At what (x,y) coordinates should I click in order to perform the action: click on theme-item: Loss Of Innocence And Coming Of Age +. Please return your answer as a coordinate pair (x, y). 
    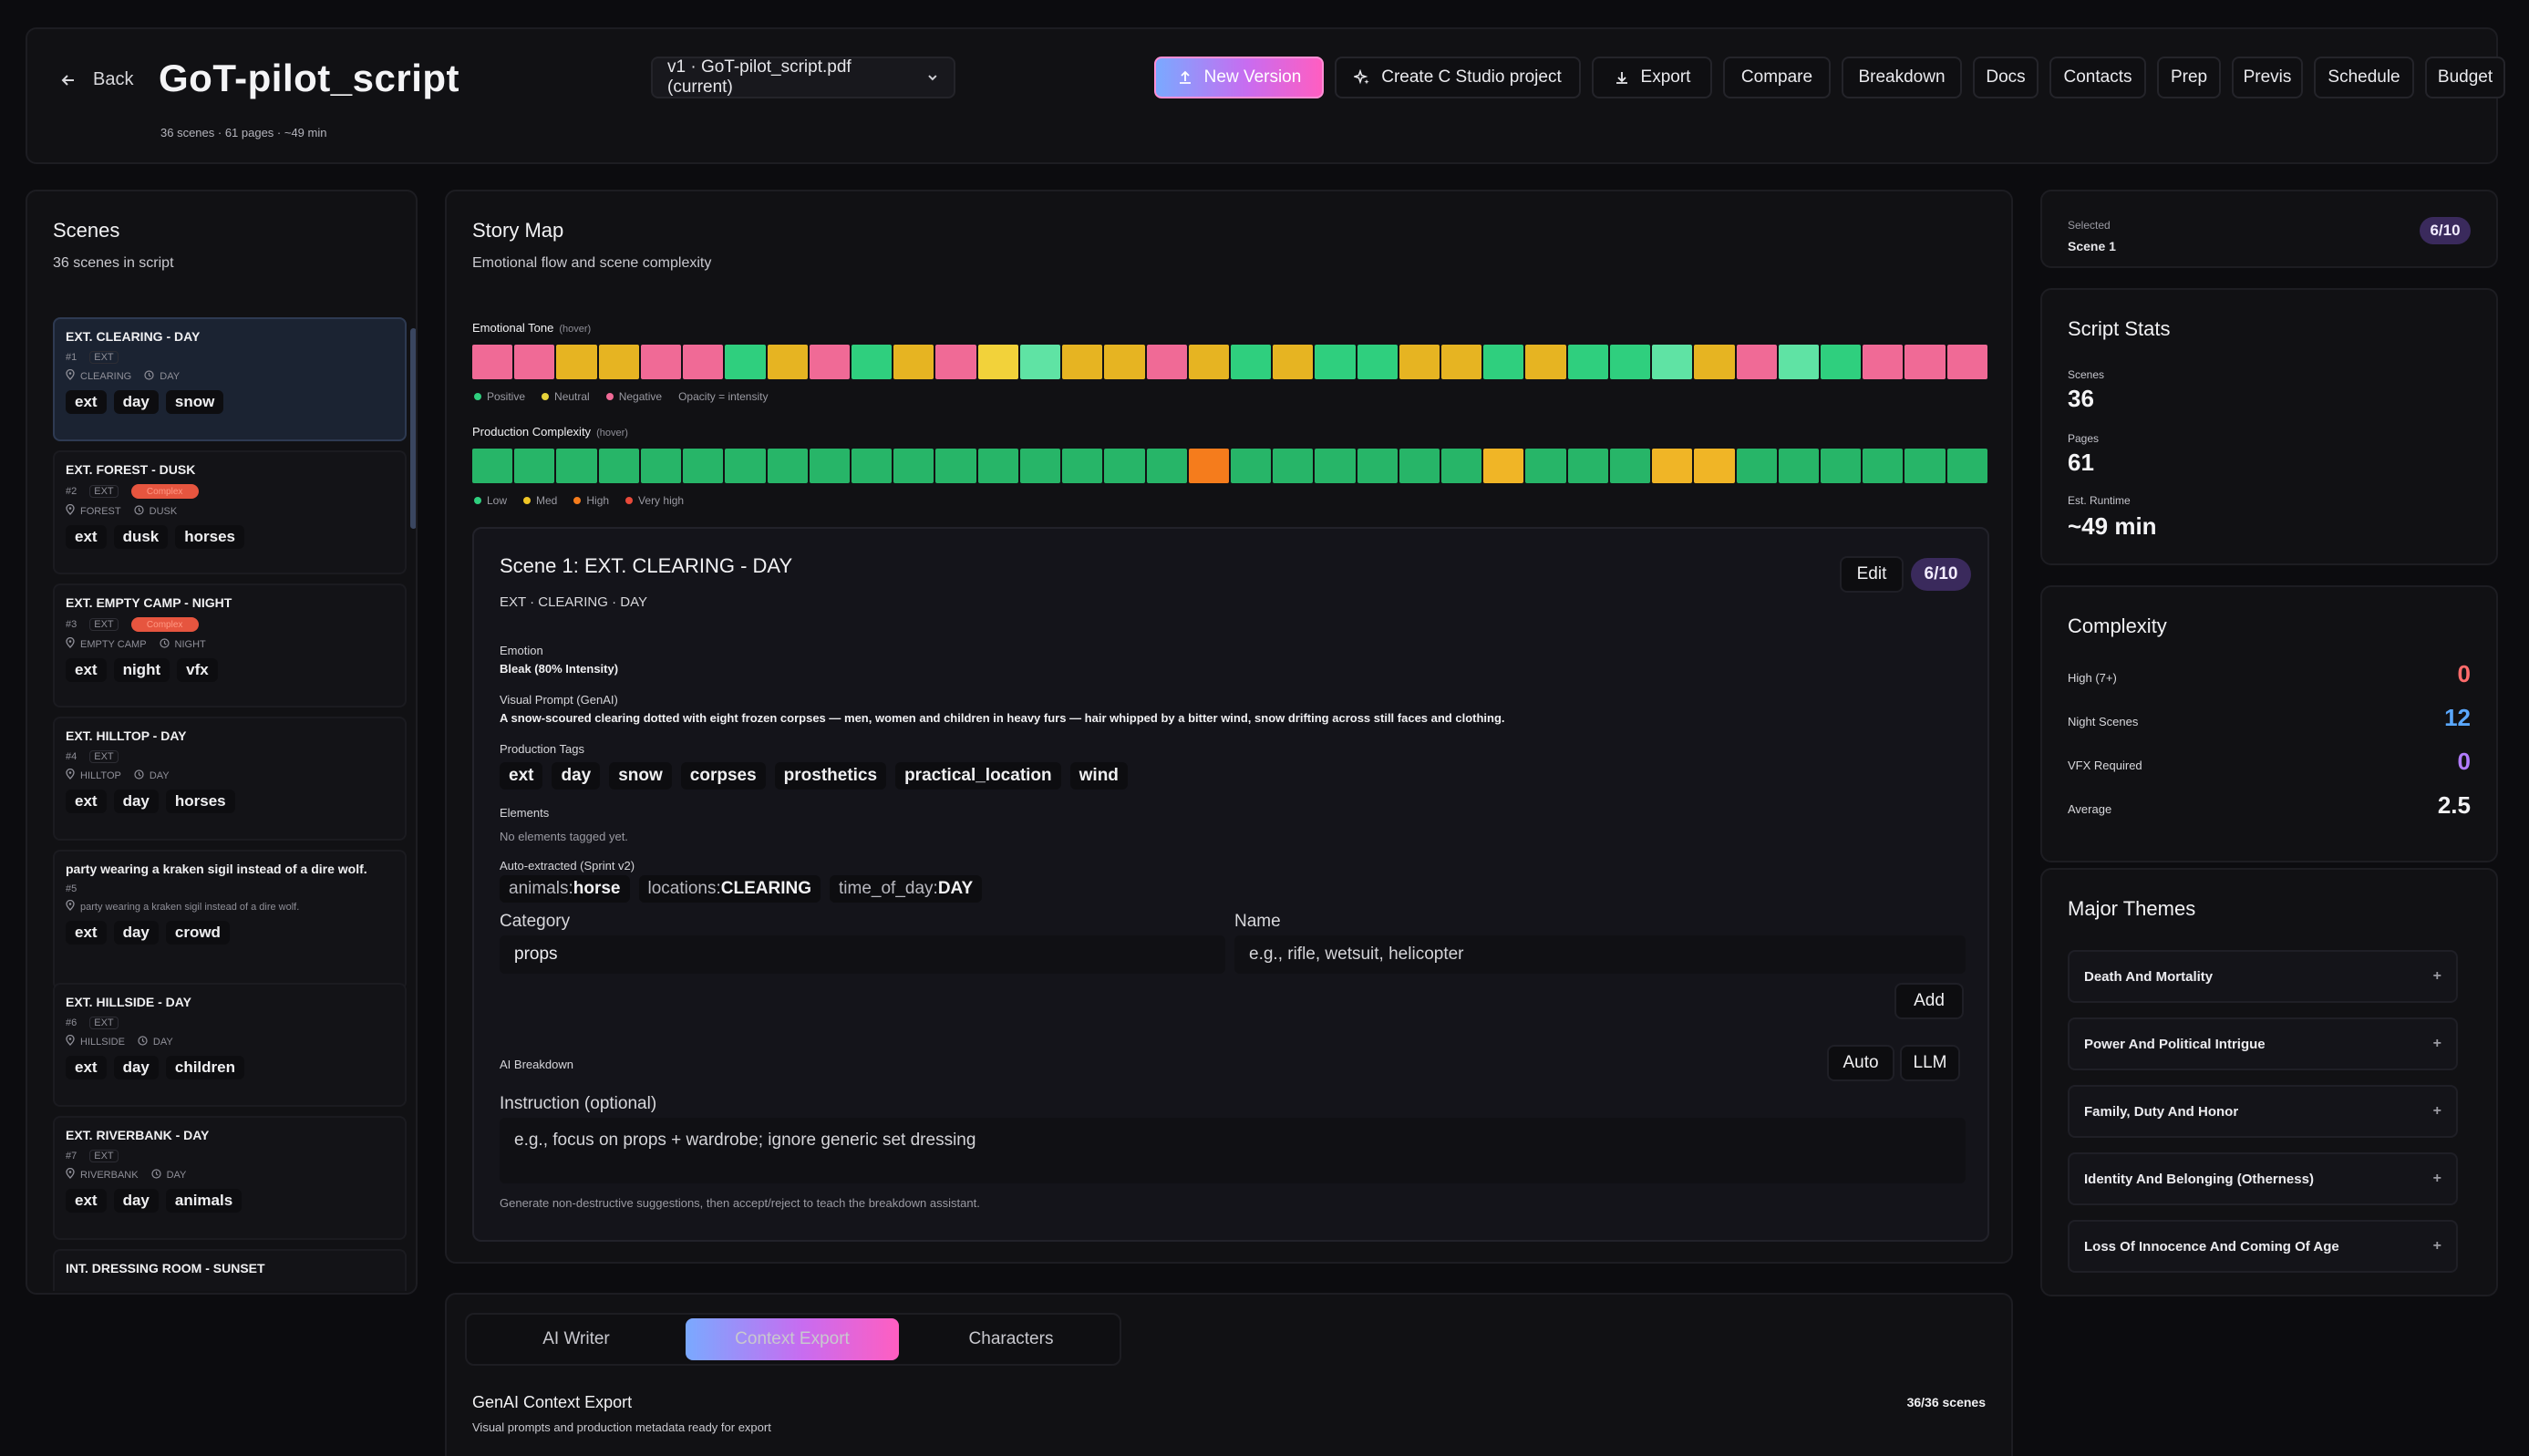
    Looking at the image, I should click on (2263, 1246).